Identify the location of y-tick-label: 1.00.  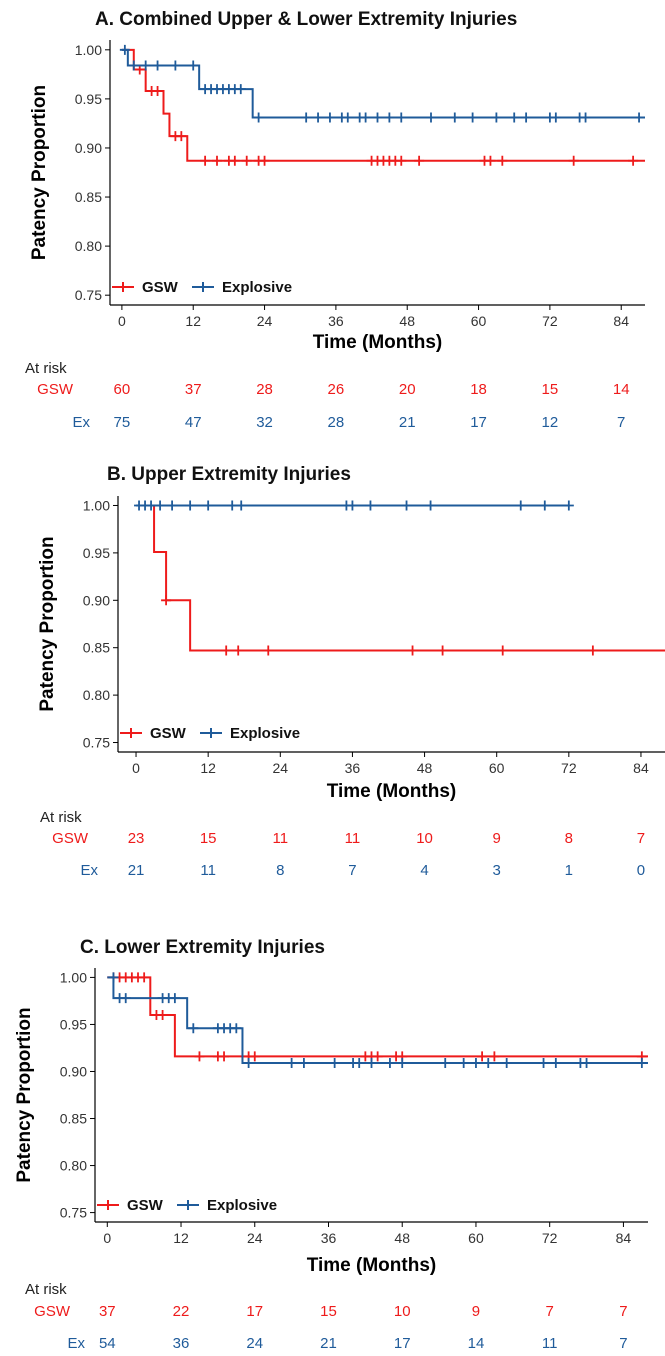
(73, 977).